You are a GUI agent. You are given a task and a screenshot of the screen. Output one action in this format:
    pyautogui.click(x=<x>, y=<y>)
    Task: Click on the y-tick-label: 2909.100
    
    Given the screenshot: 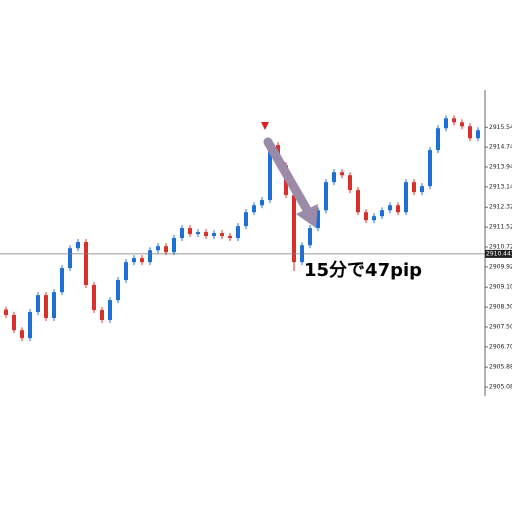 What is the action you would take?
    pyautogui.click(x=500, y=287)
    